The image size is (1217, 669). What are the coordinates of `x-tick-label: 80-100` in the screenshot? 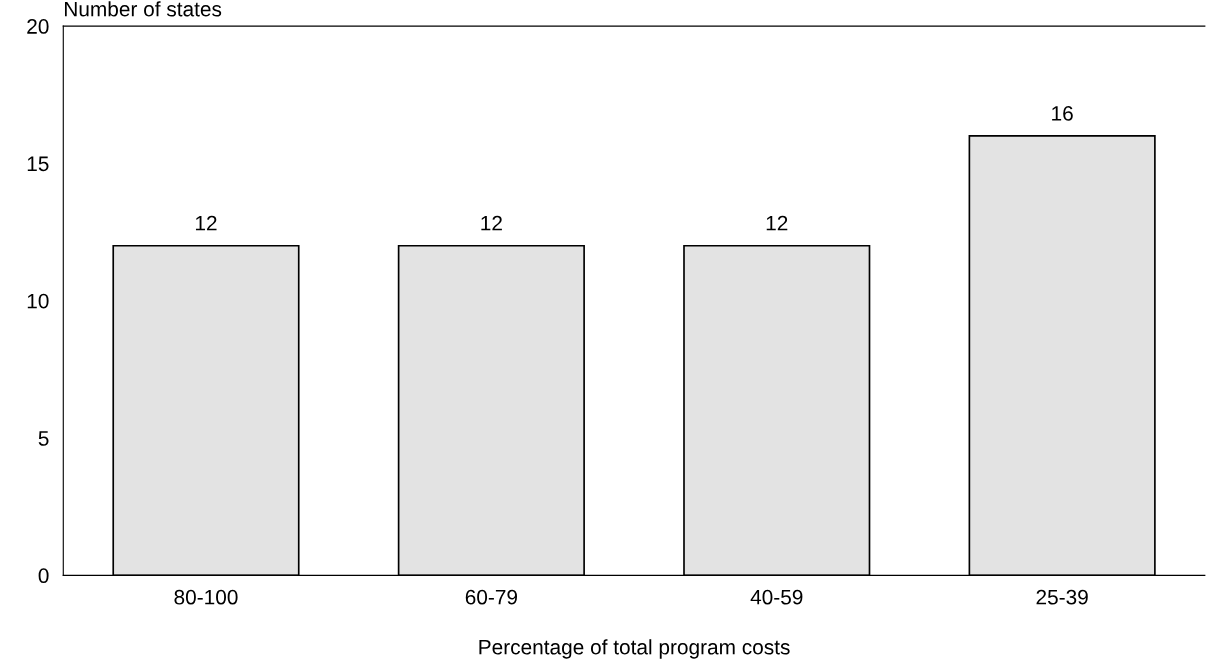 It's located at (206, 597).